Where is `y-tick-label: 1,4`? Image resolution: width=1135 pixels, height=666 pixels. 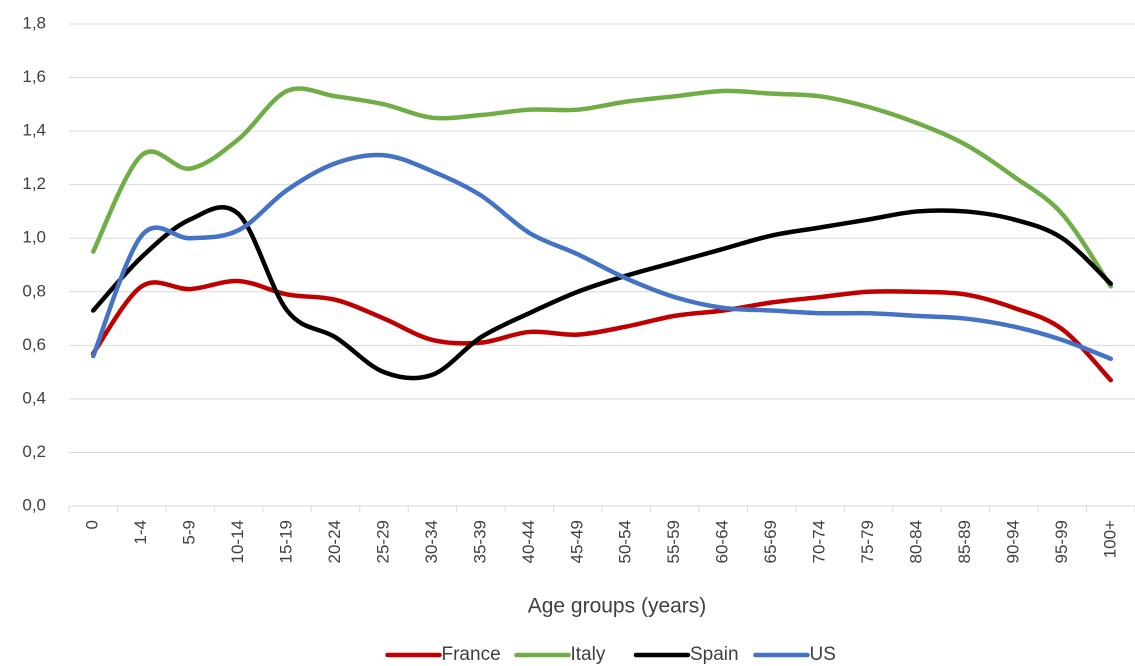
y-tick-label: 1,4 is located at coordinates (34, 130).